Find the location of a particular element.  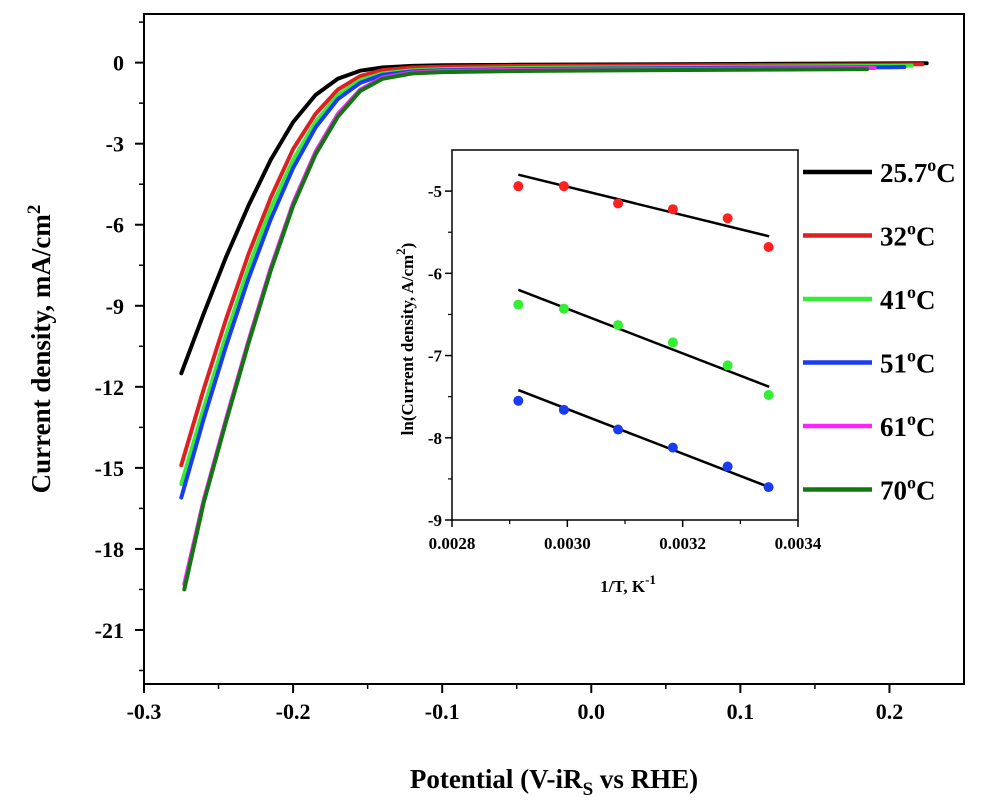

y-tick-label: -18 is located at coordinates (109, 549).